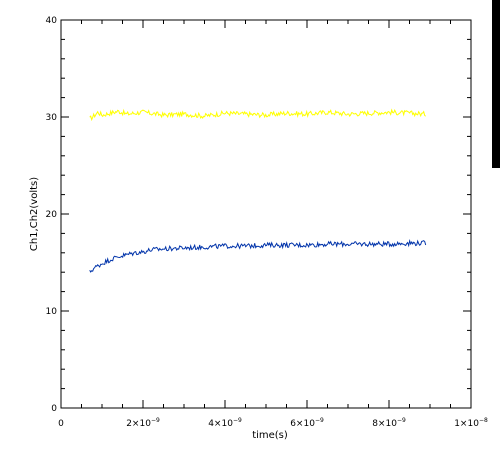 The image size is (500, 450). What do you see at coordinates (52, 215) in the screenshot?
I see `y-tick-label: 20` at bounding box center [52, 215].